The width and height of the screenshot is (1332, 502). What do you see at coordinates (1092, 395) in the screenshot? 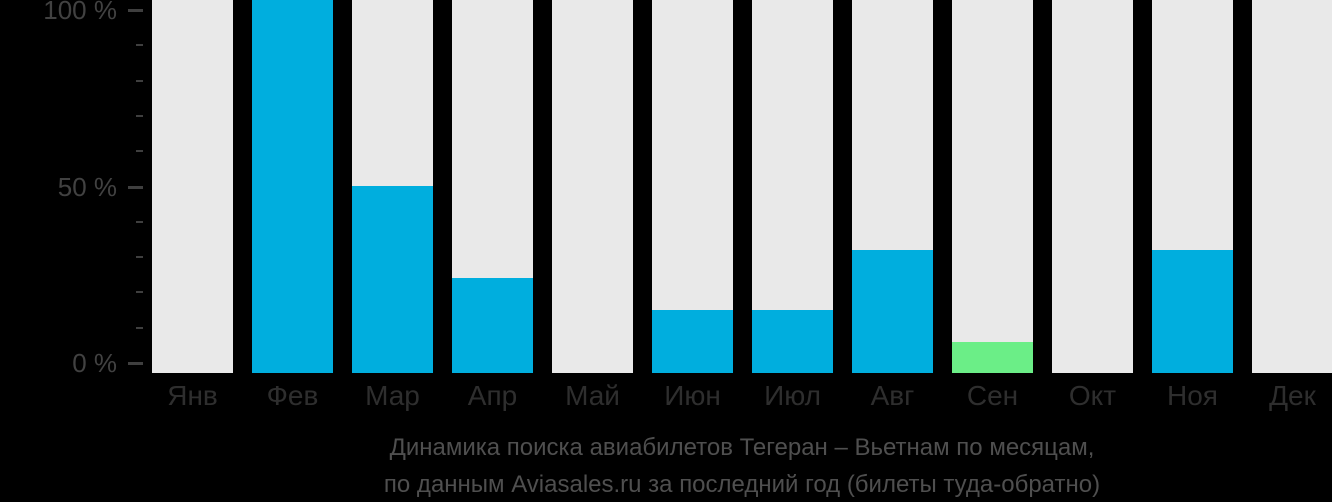
I see `x-axis-label-Окт: Окт` at bounding box center [1092, 395].